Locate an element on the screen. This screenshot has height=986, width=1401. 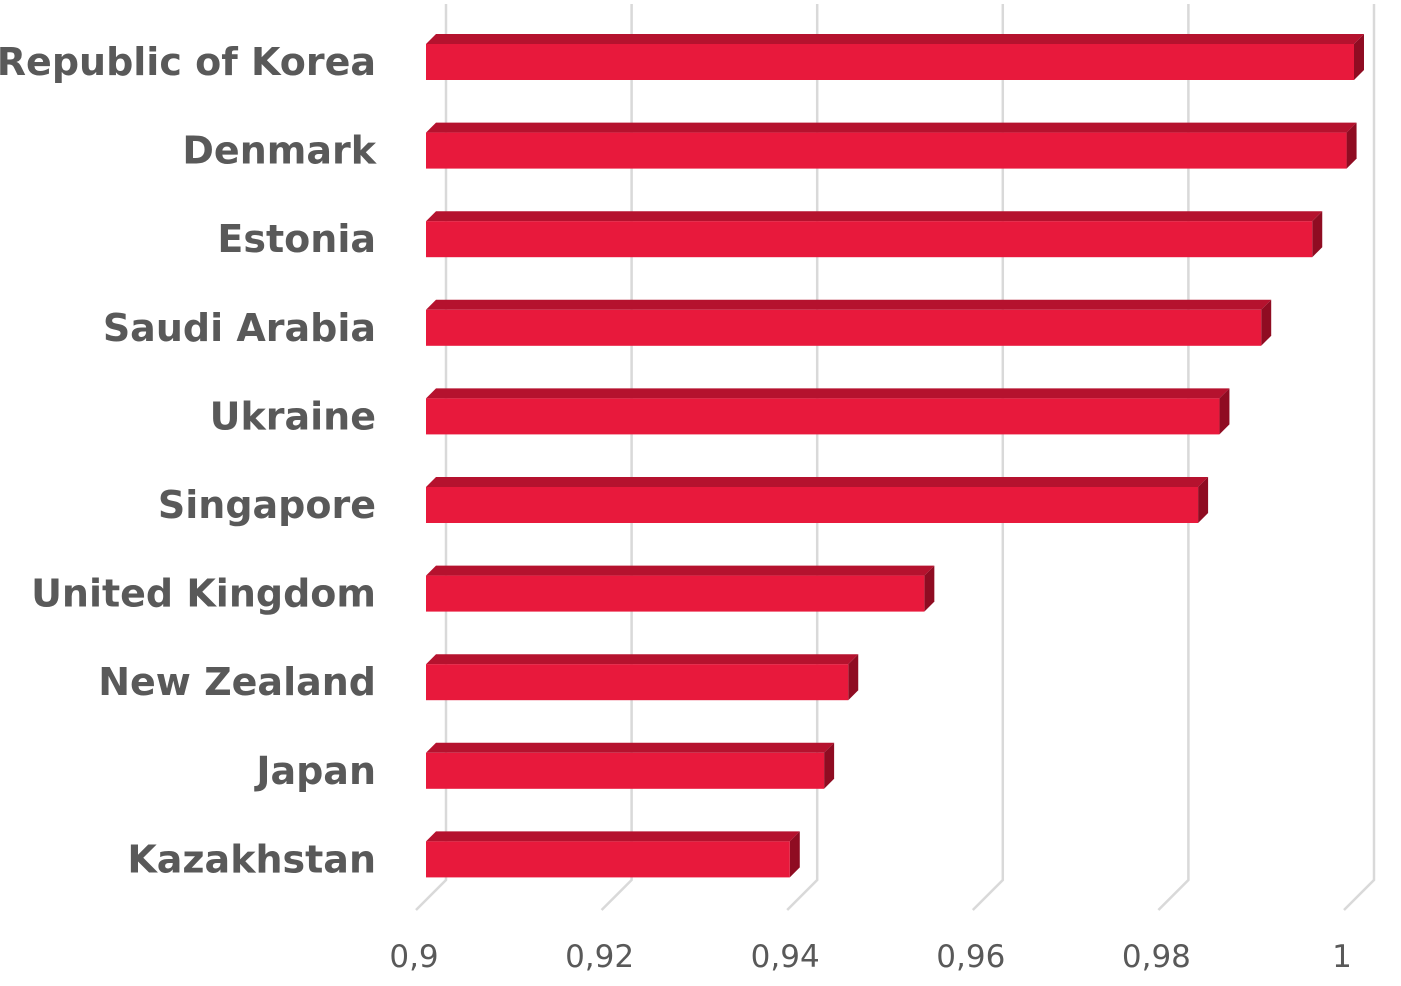
x-tick-label: 0,98 is located at coordinates (1156, 957).